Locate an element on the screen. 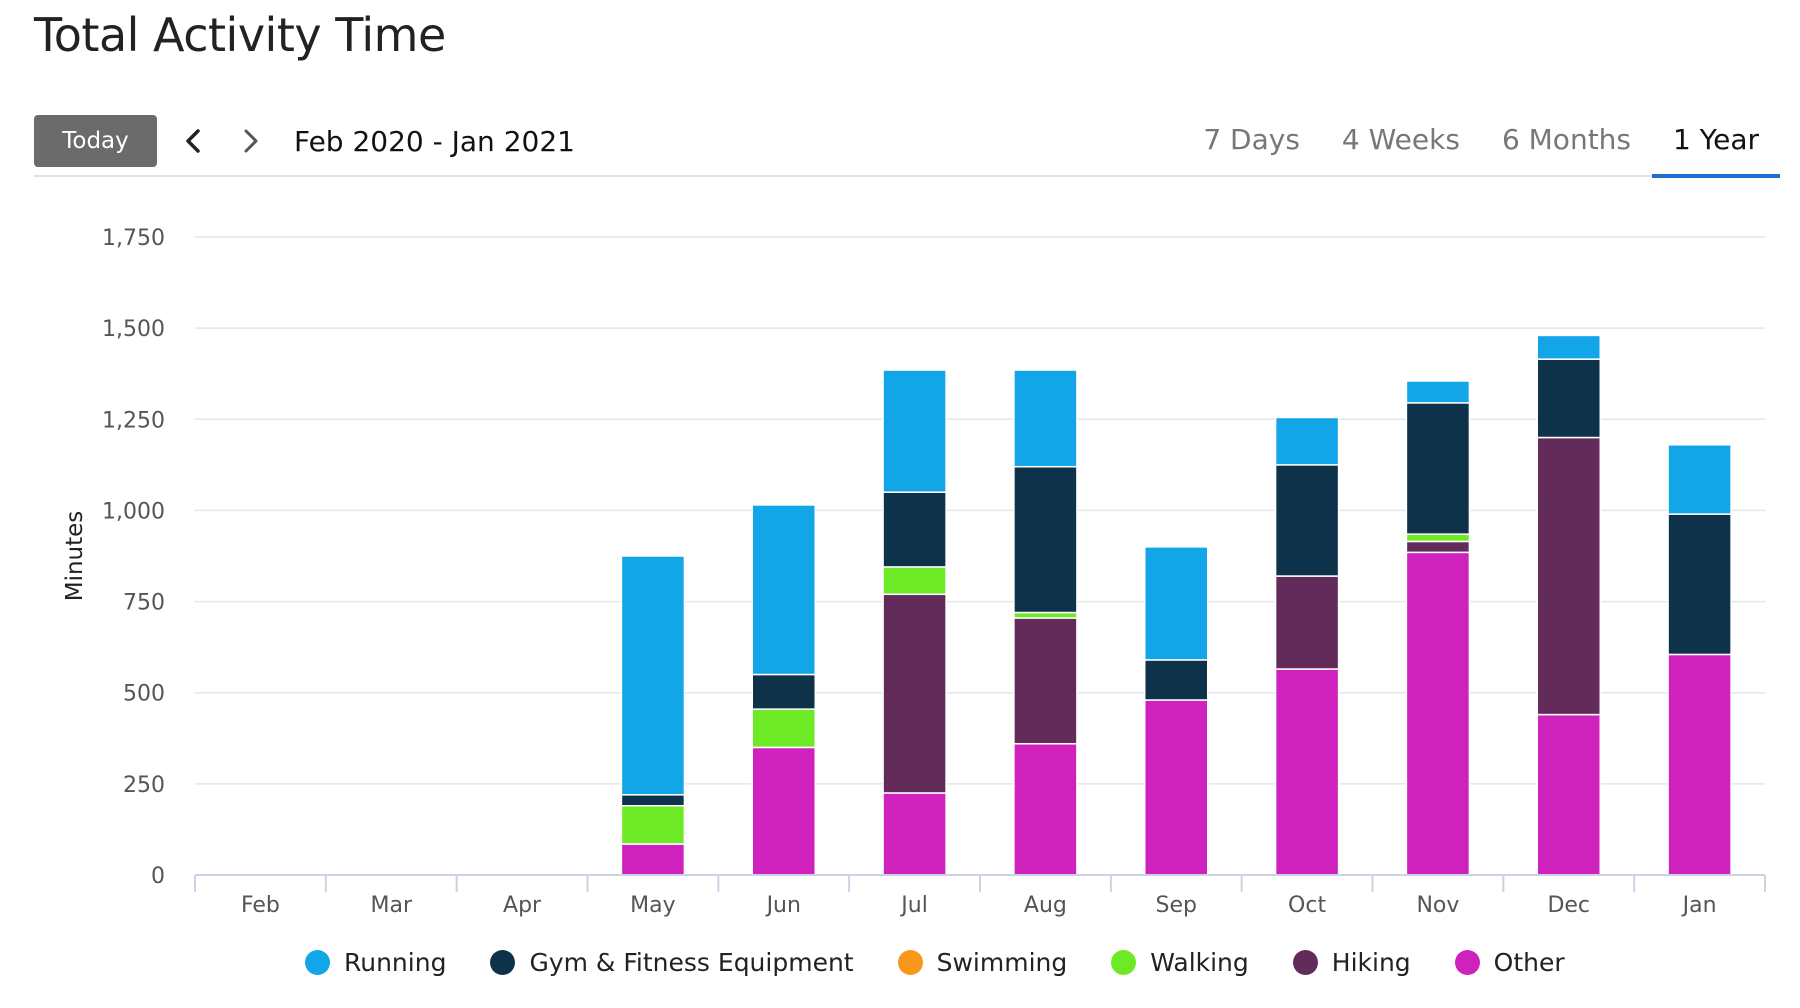 This screenshot has height=1008, width=1800. legend-dot-running is located at coordinates (317, 962).